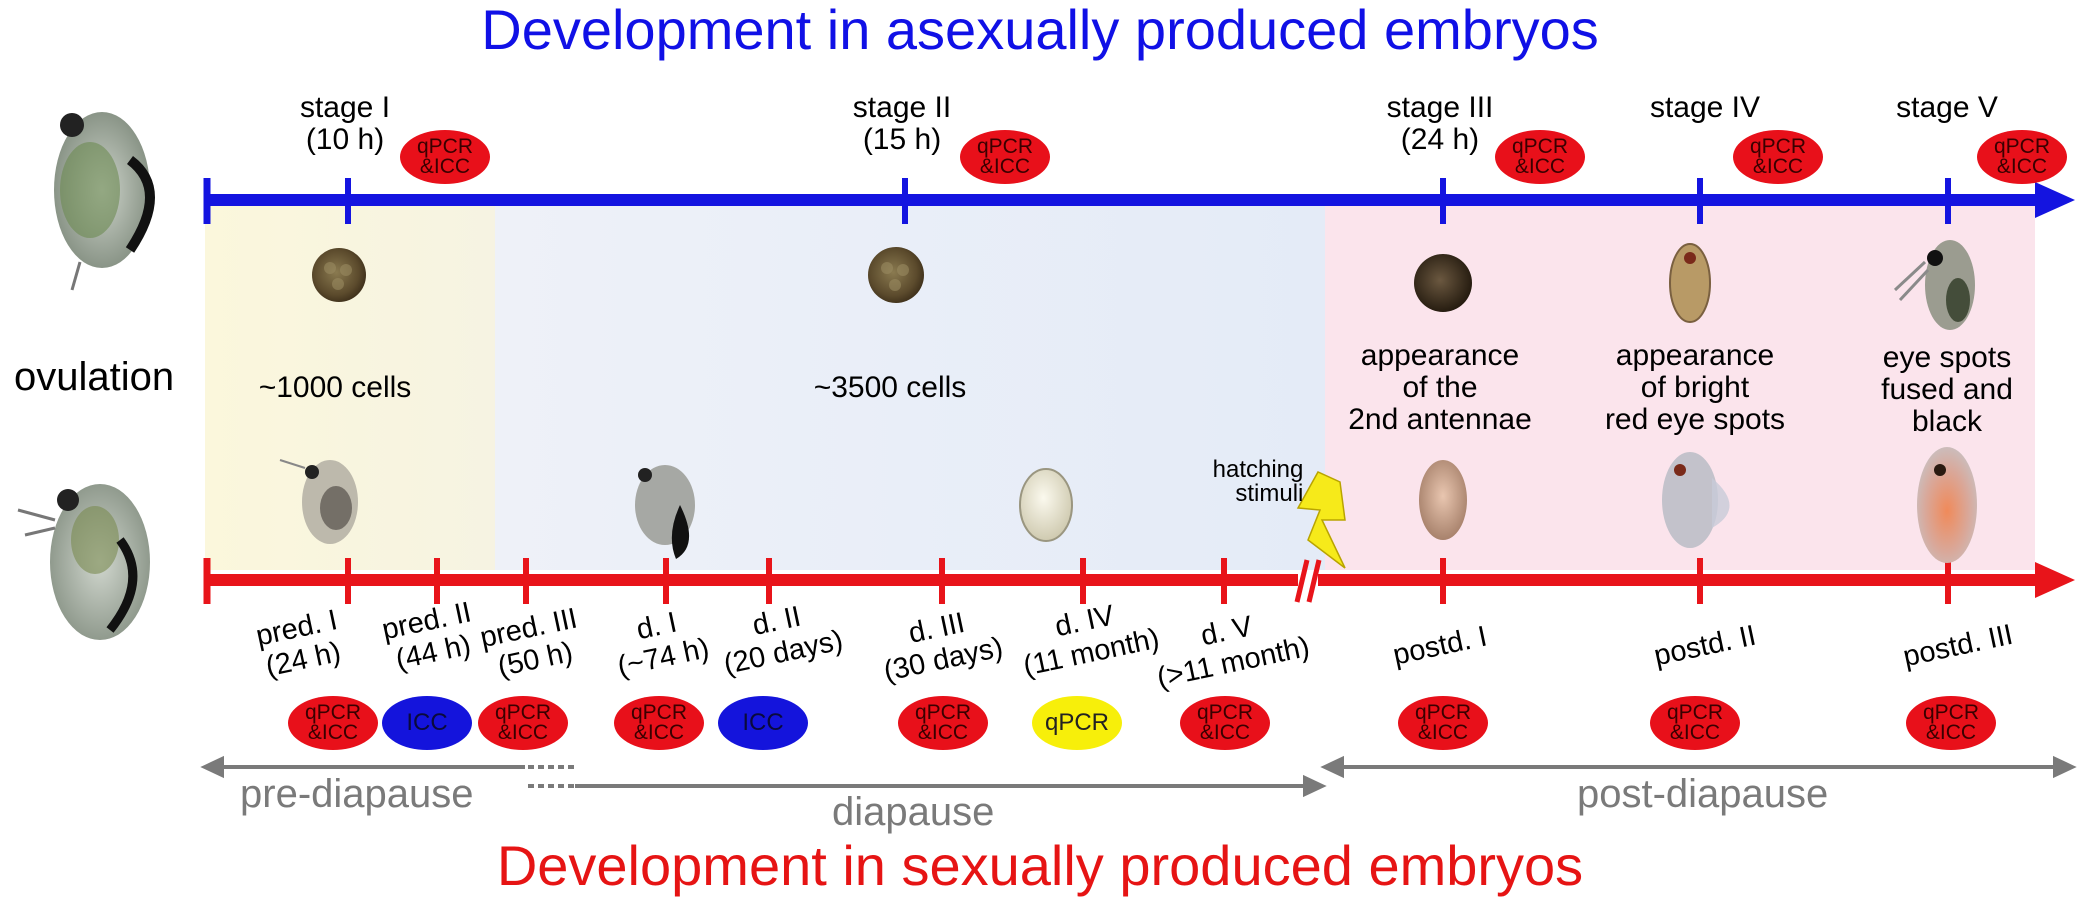 The height and width of the screenshot is (903, 2080). Describe the element at coordinates (1258, 481) in the screenshot. I see `hatching-stimuli-label: hatching stimuli` at that location.